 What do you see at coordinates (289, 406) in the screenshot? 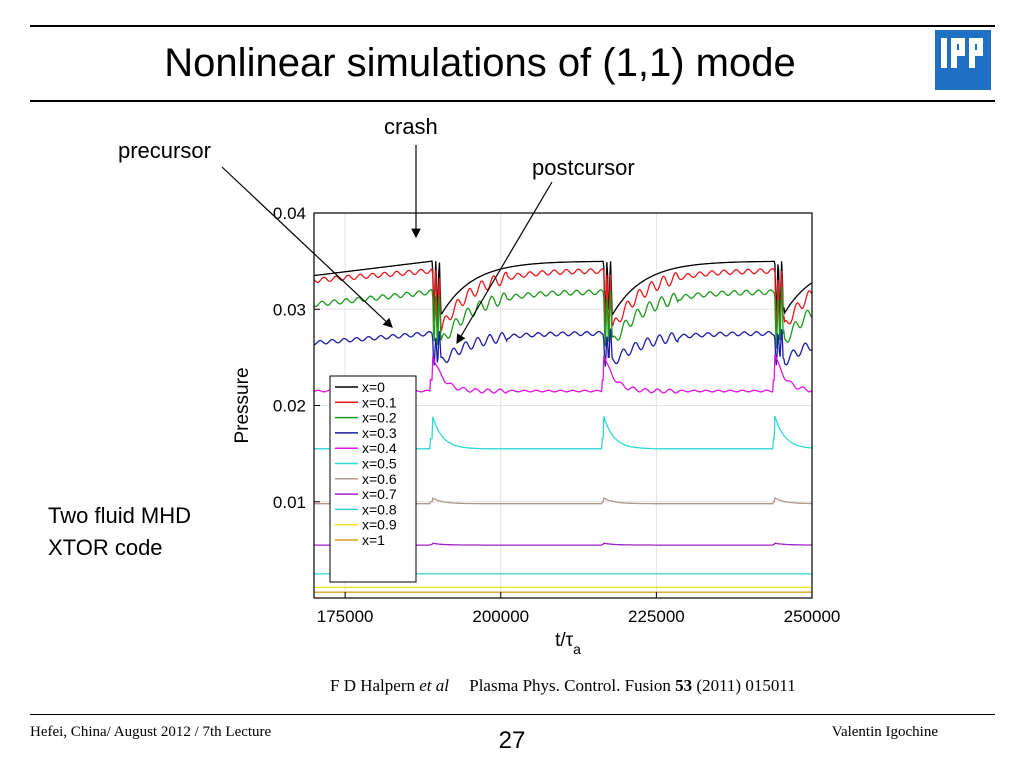
I see `y-tick-label: 0.02` at bounding box center [289, 406].